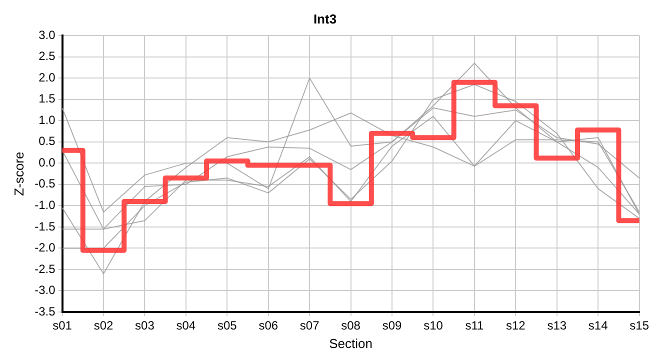  I want to click on x-tick-label: s09, so click(392, 325).